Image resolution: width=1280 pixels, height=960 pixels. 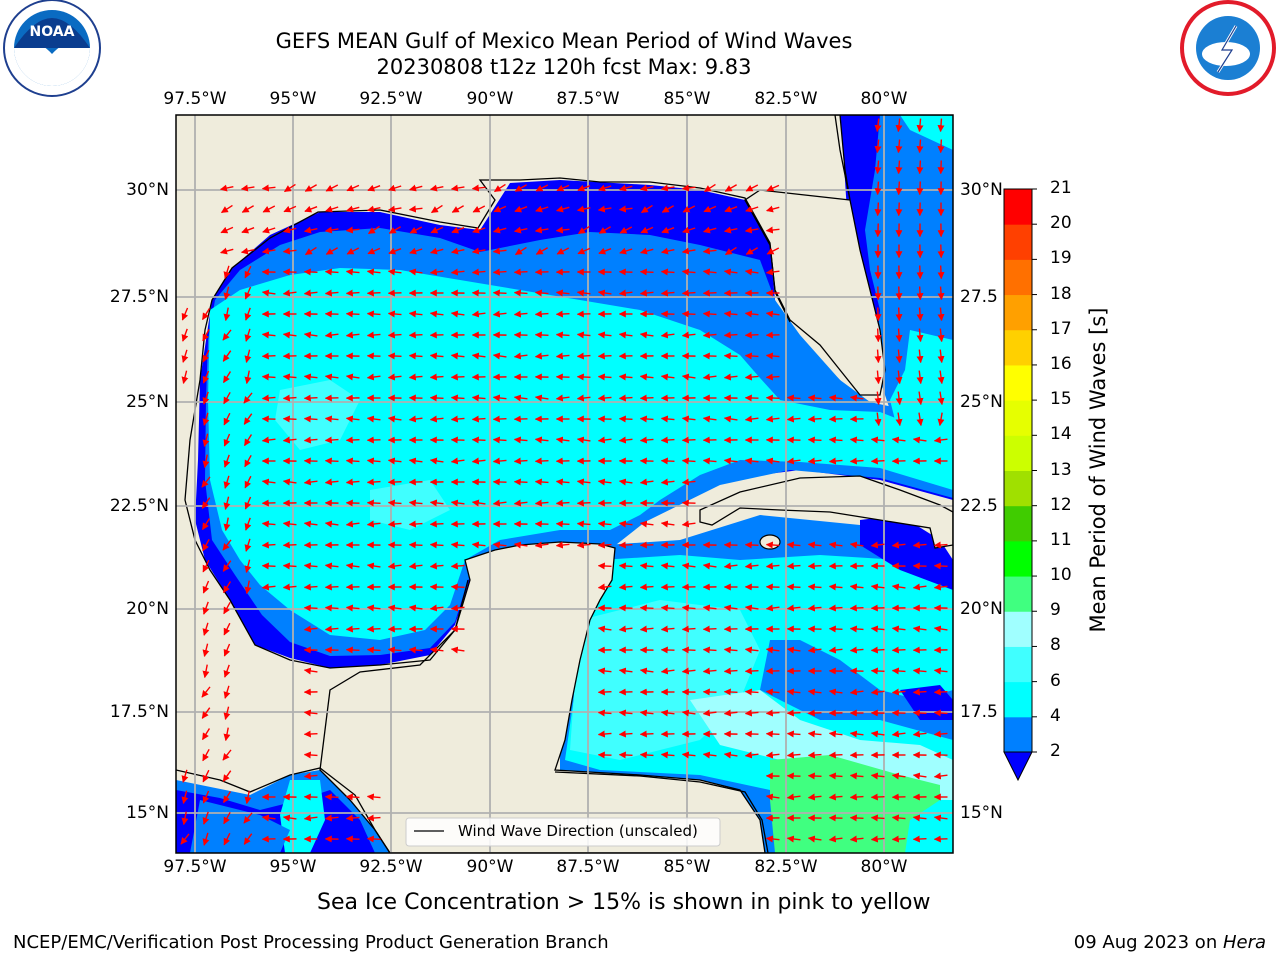 I want to click on isle-land, so click(x=770, y=542).